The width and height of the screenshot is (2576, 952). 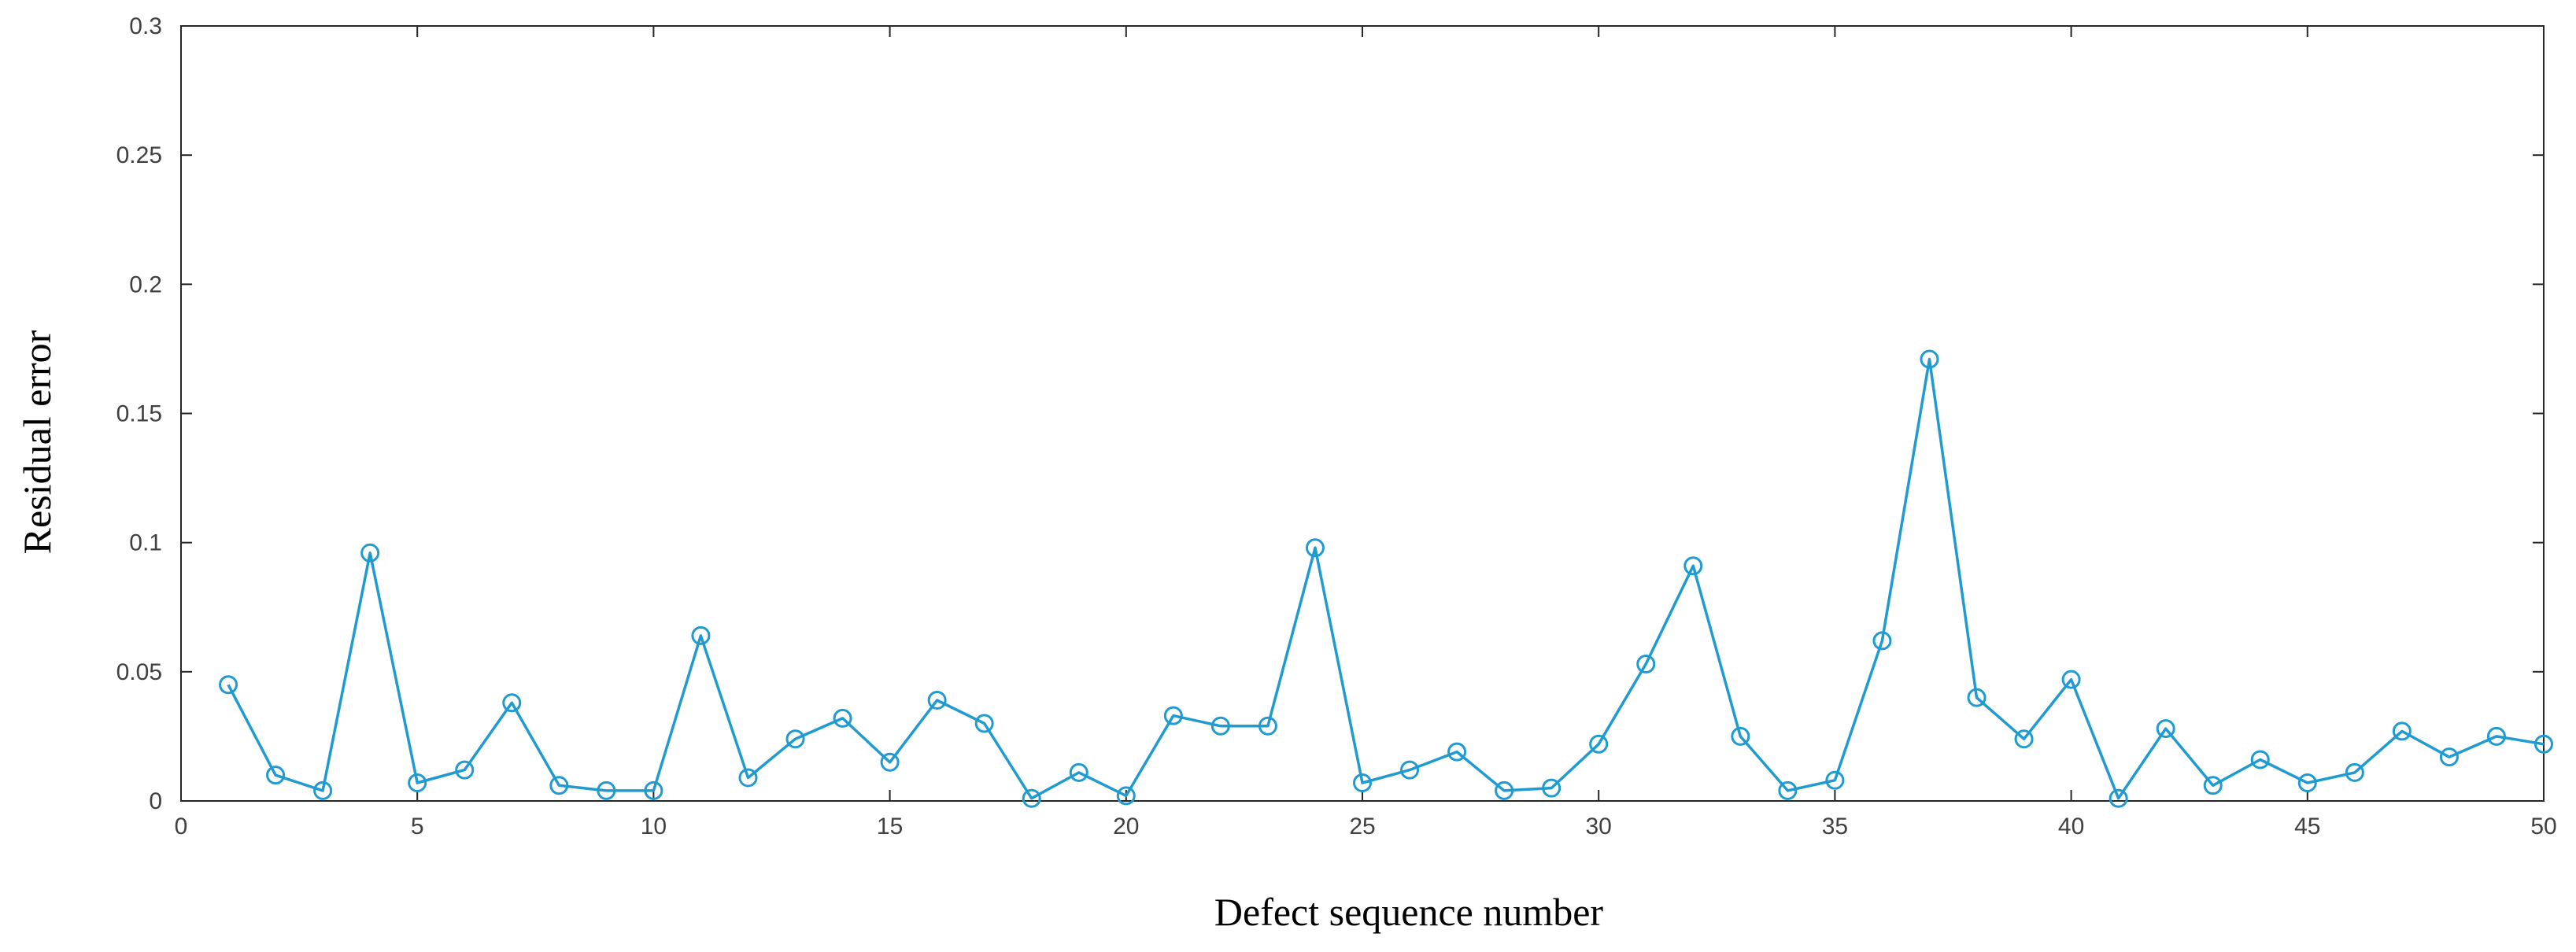 I want to click on y-tick-label: 0.3, so click(x=145, y=26).